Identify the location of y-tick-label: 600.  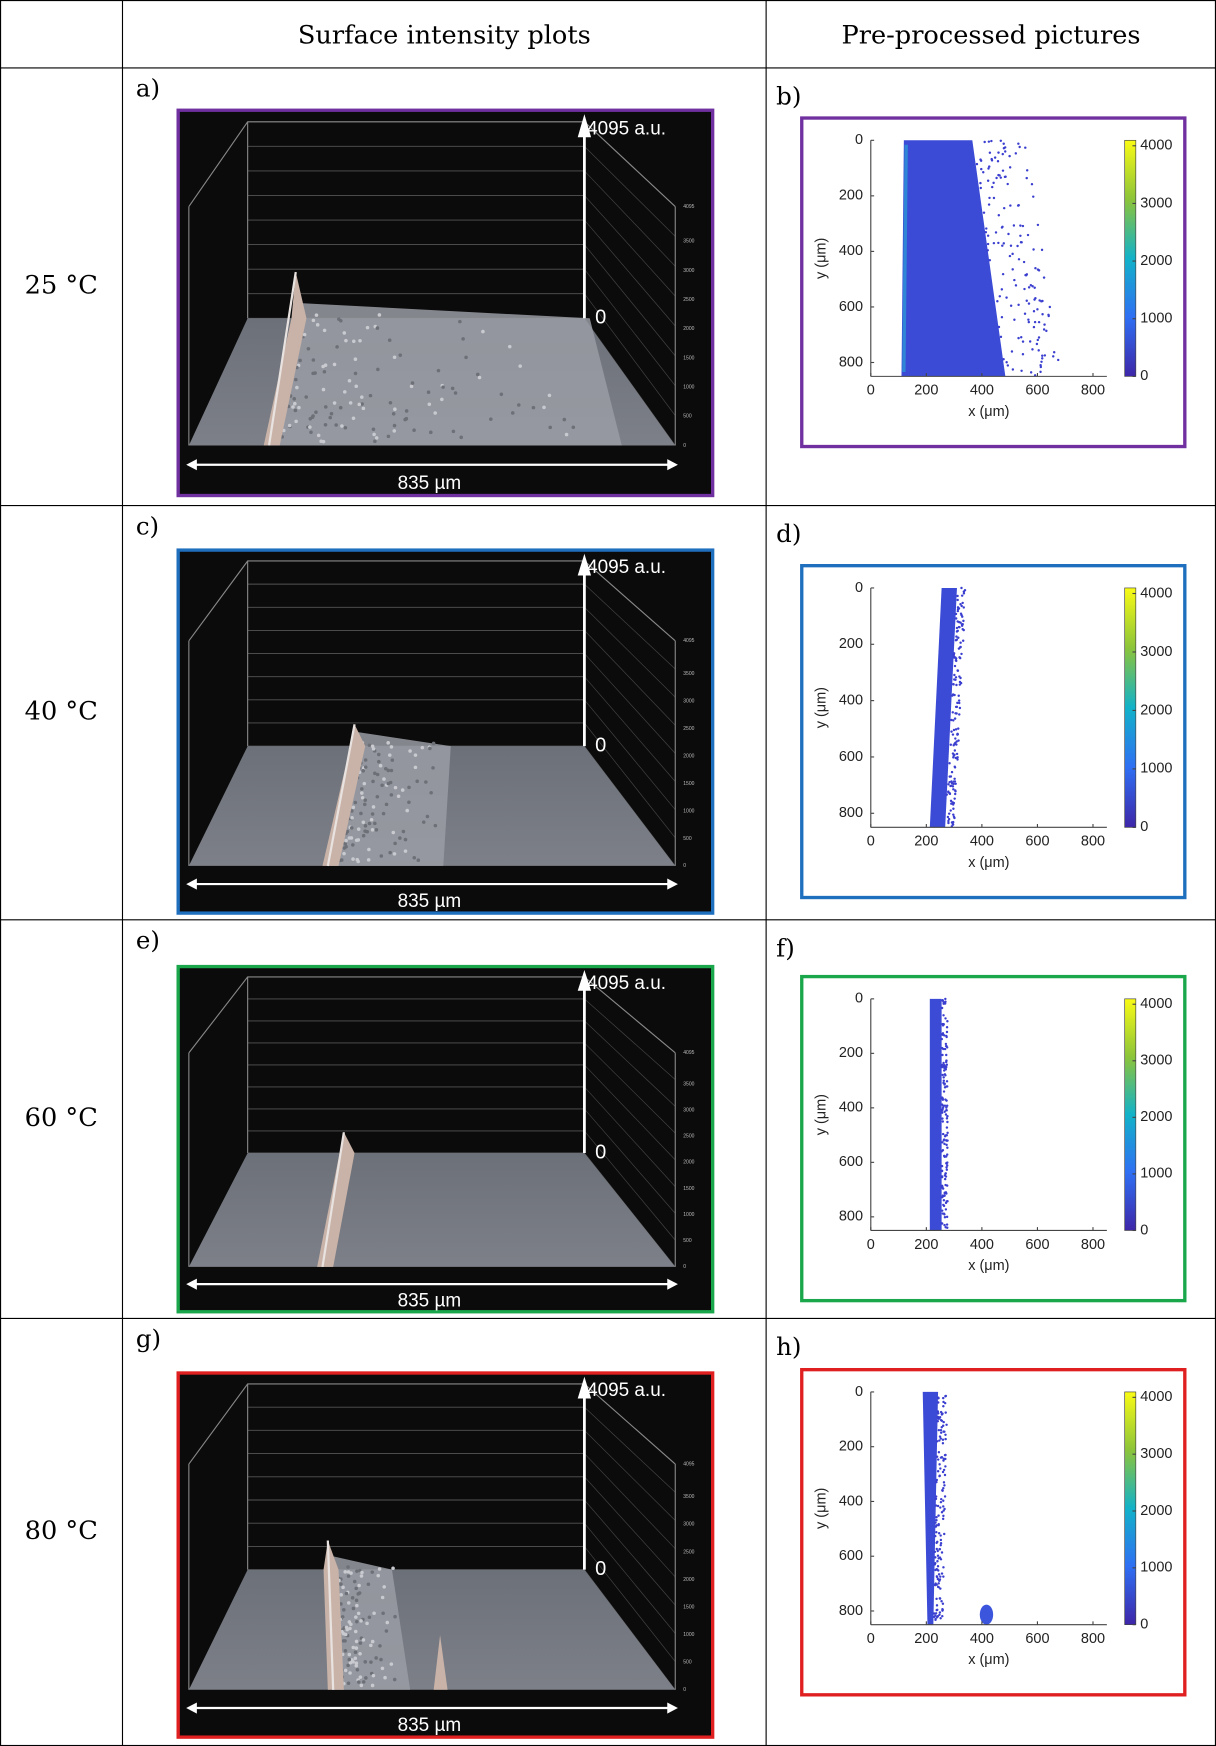
(851, 1162).